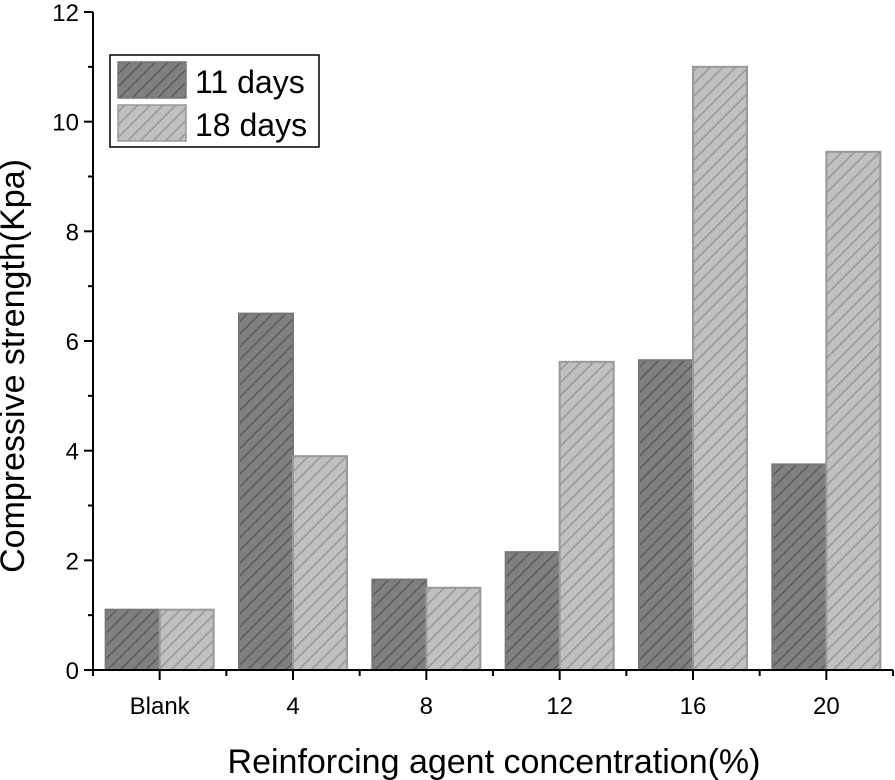 This screenshot has height=780, width=895. Describe the element at coordinates (494, 761) in the screenshot. I see `x-axis-label: Reinforcing agent concentration(%)` at that location.